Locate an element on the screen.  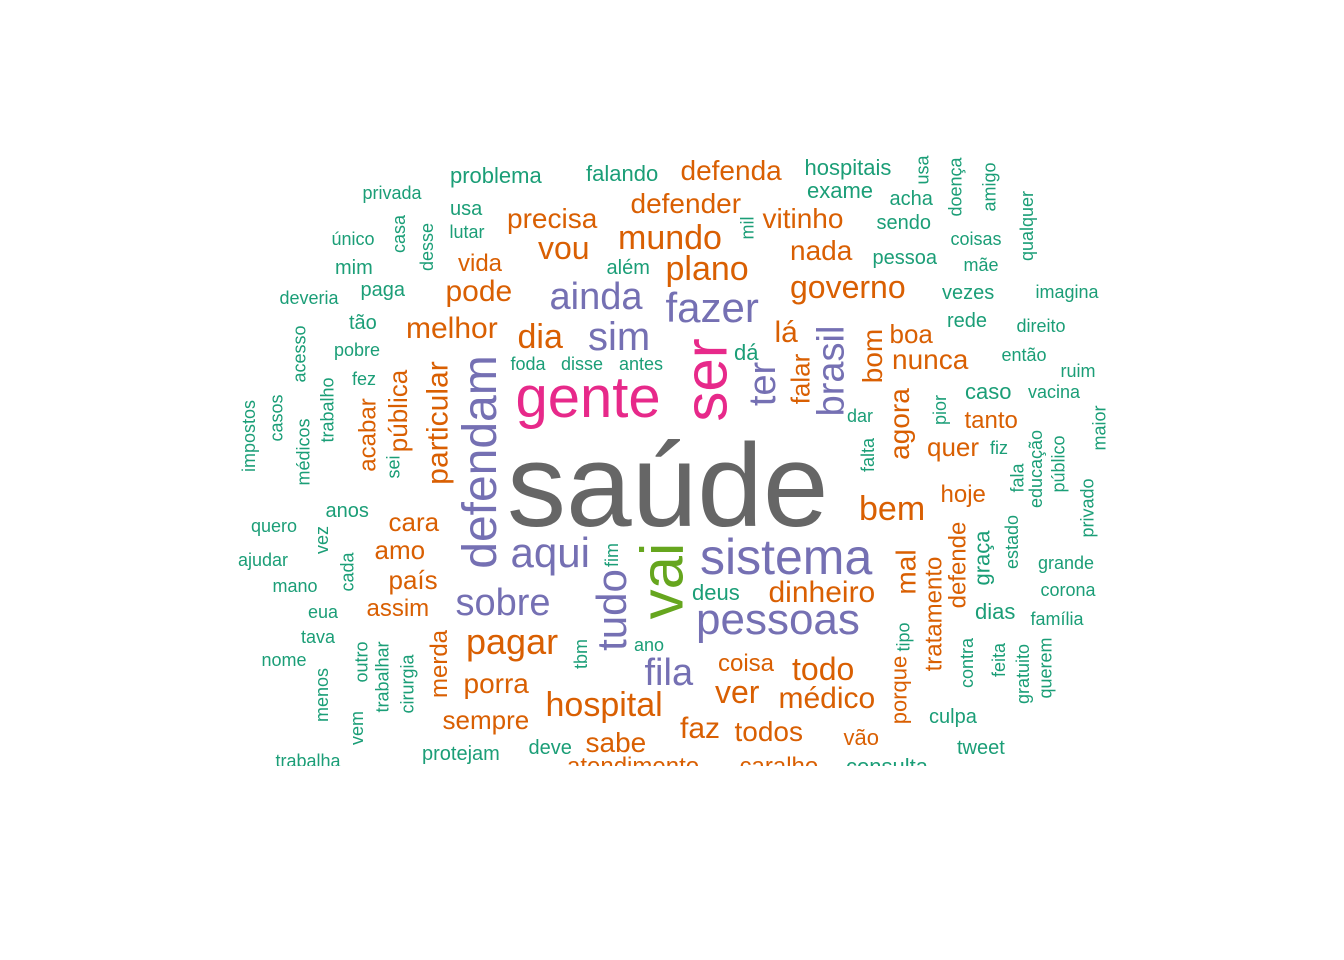
word-falta: falta is located at coordinates (868, 455).